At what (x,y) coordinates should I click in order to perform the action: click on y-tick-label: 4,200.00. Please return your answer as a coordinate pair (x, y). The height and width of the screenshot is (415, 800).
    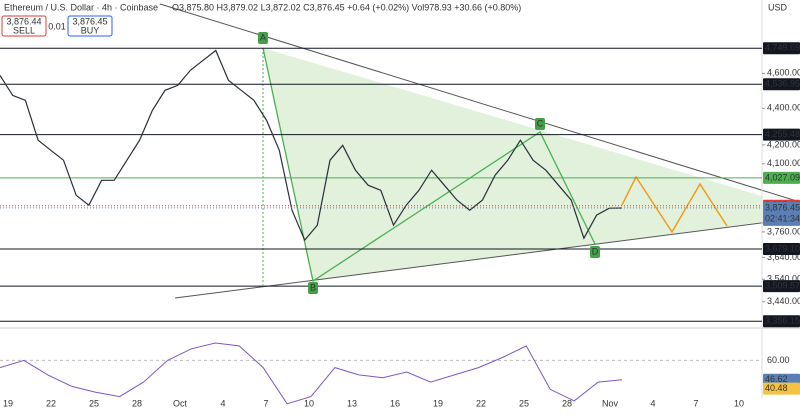
    Looking at the image, I should click on (783, 144).